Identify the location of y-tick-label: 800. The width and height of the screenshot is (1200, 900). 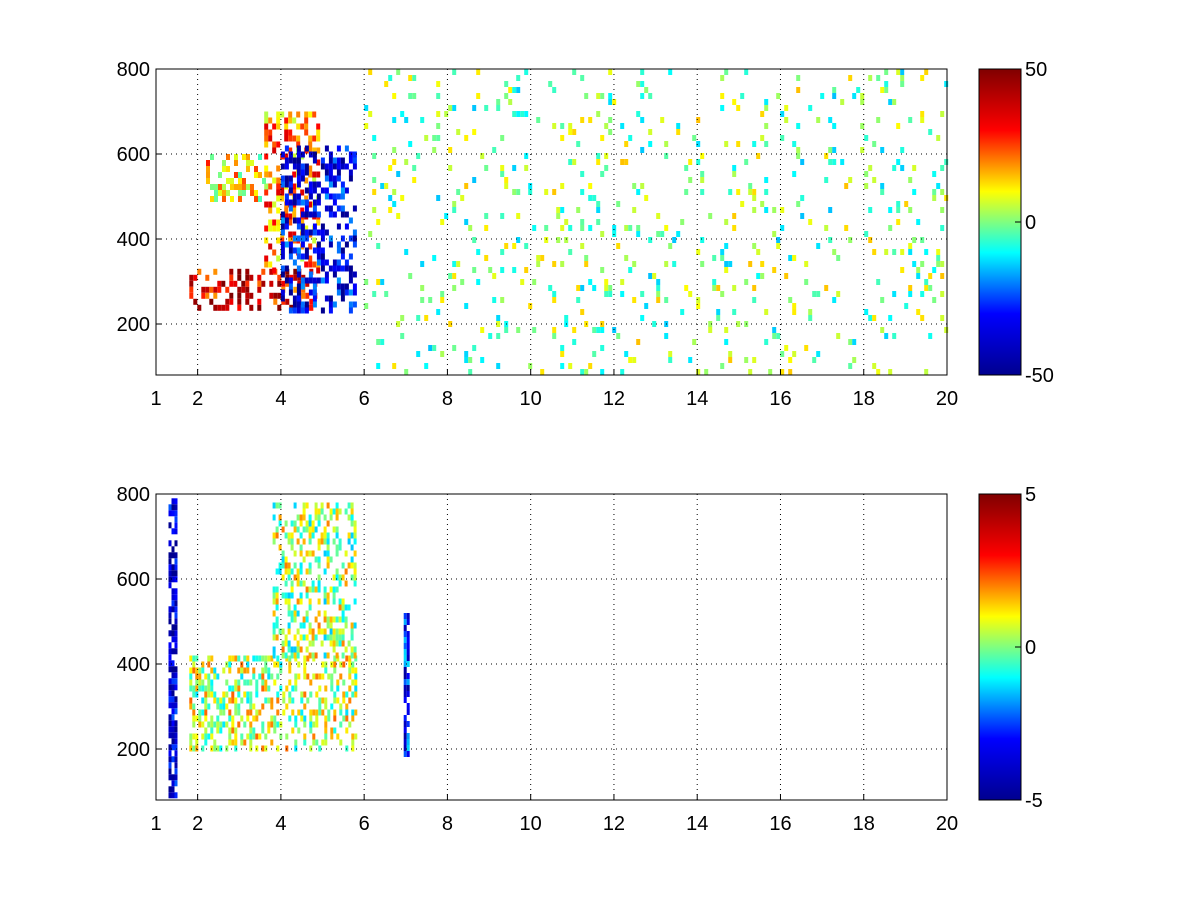
(133, 70).